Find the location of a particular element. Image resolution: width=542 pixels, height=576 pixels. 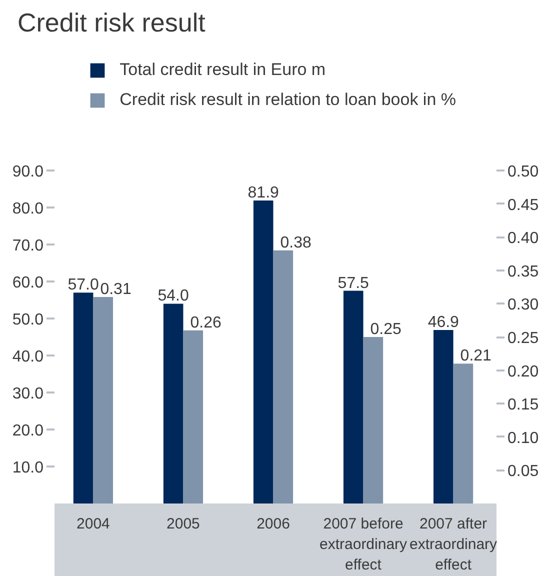

y2-tick-label: 0.50 is located at coordinates (523, 172).